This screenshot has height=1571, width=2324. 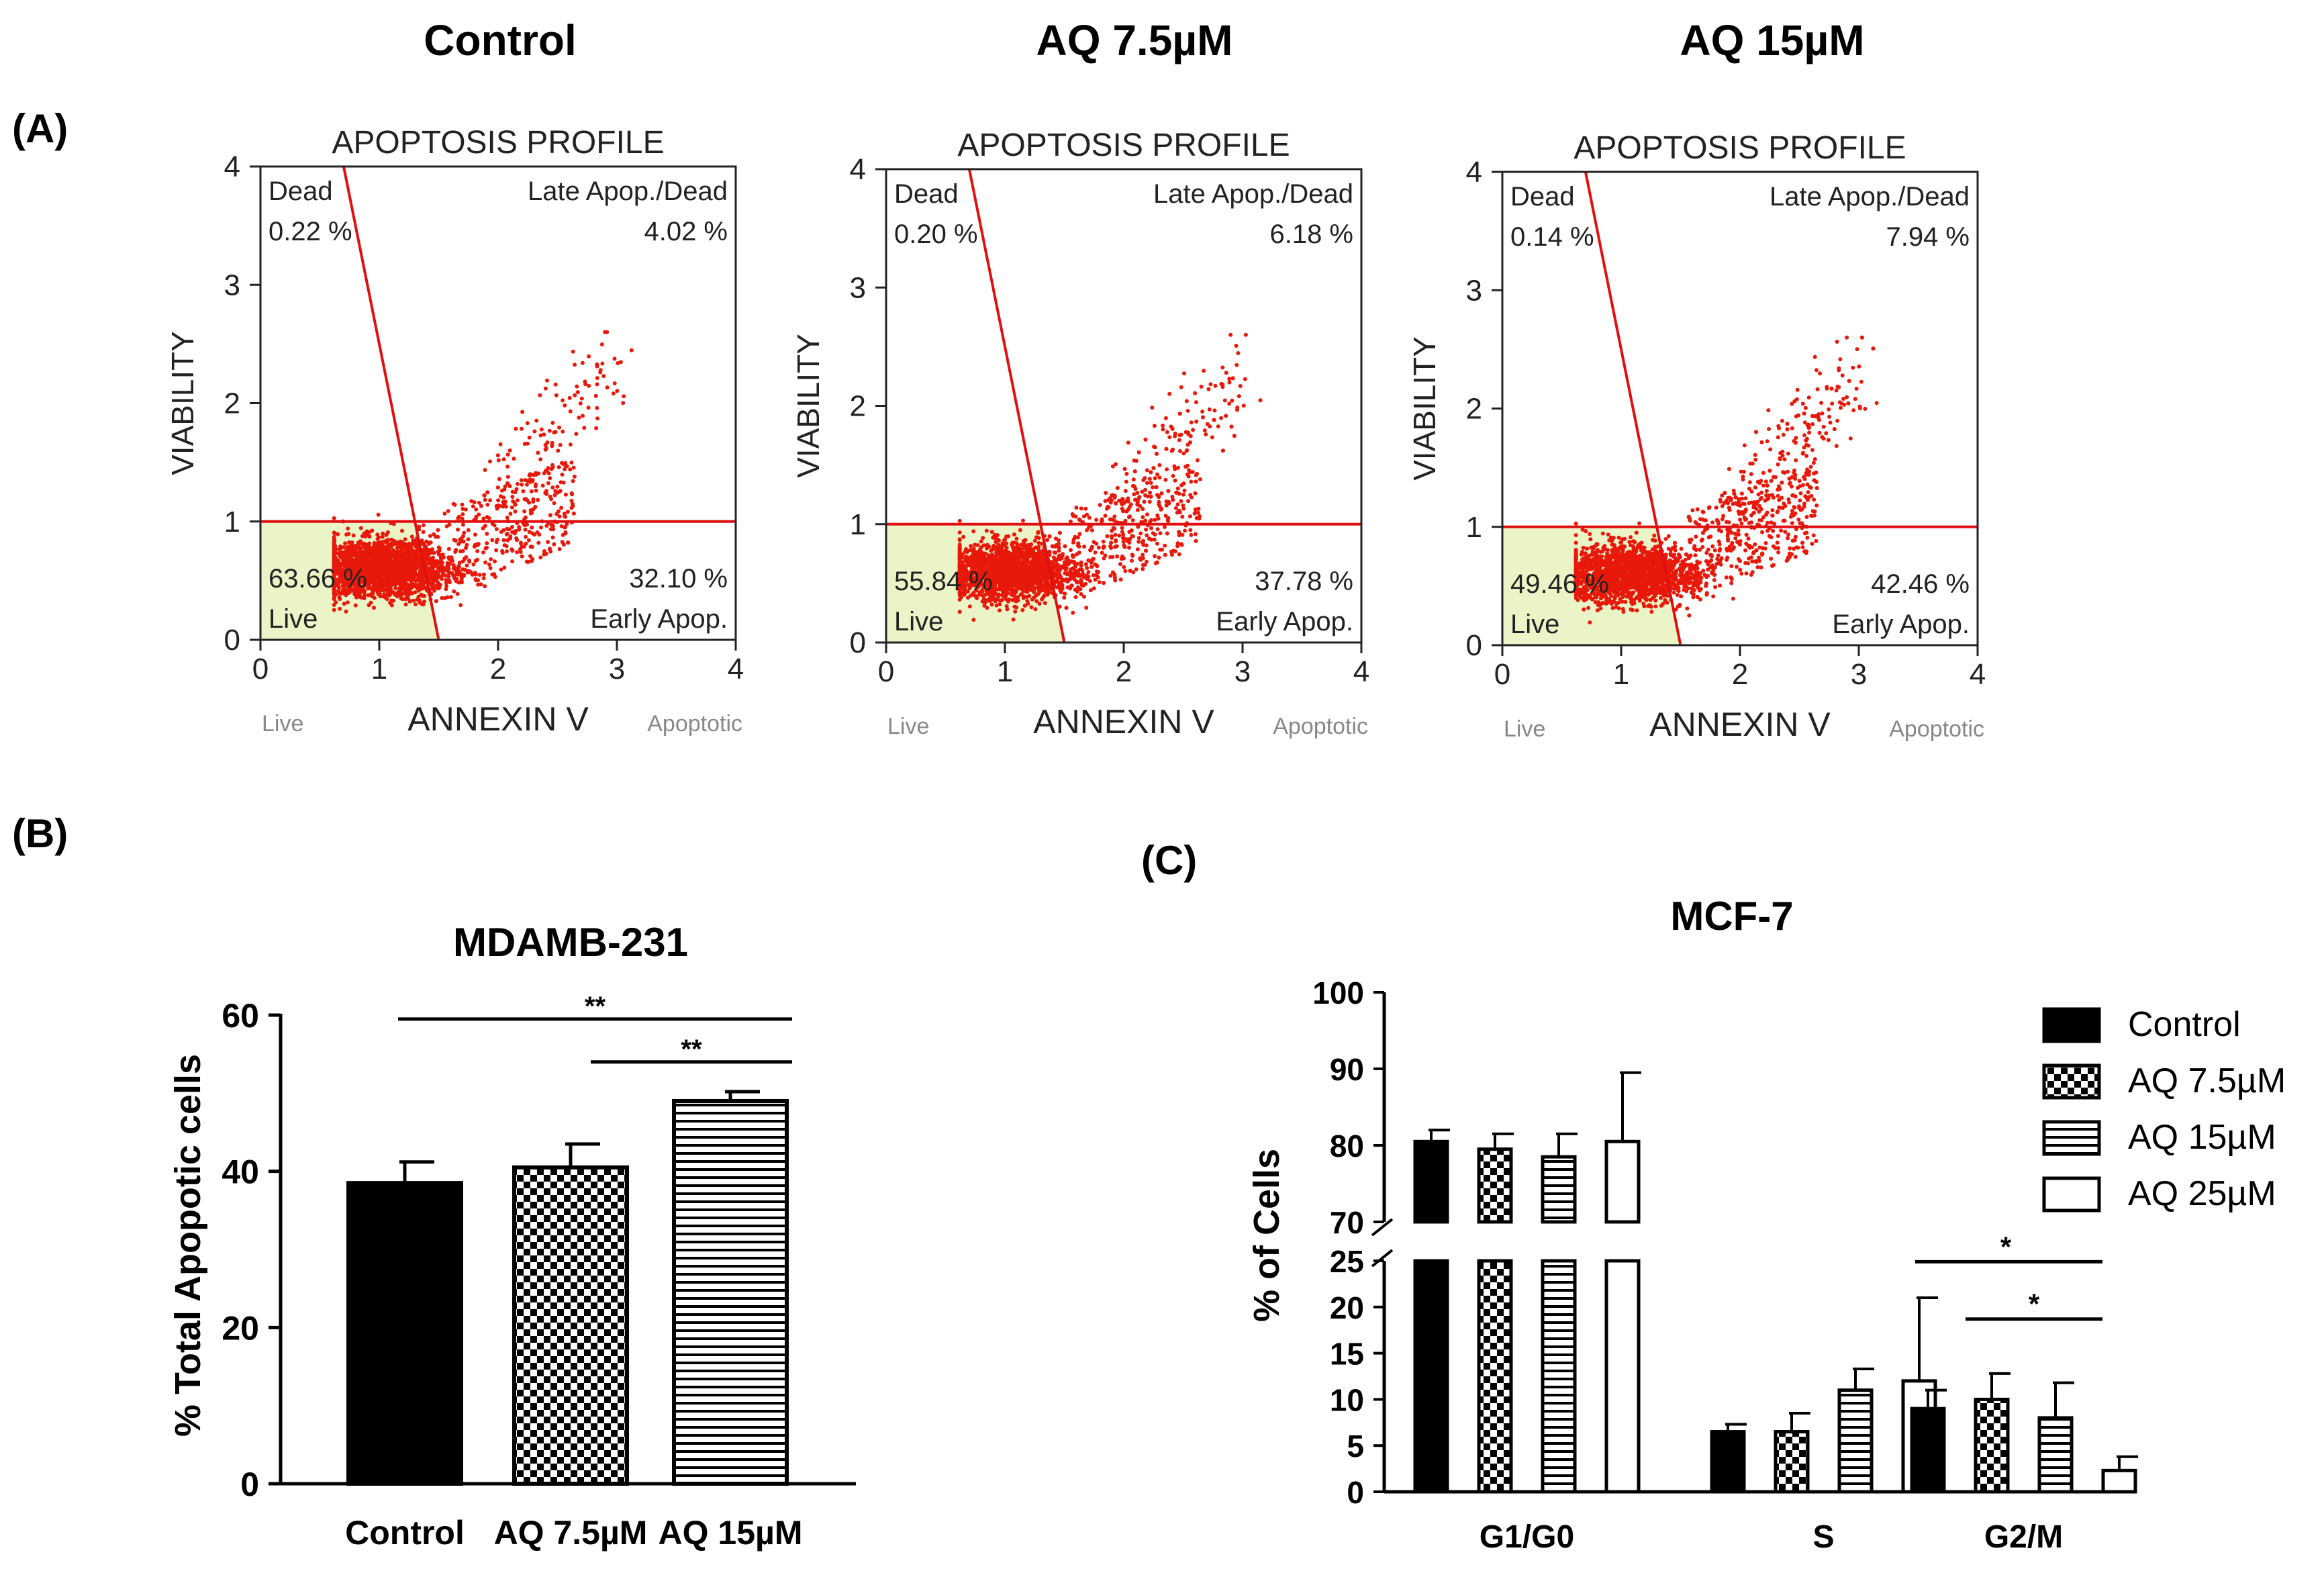 I want to click on heading-aq-7-5: AQ 7.5µM, so click(x=1134, y=40).